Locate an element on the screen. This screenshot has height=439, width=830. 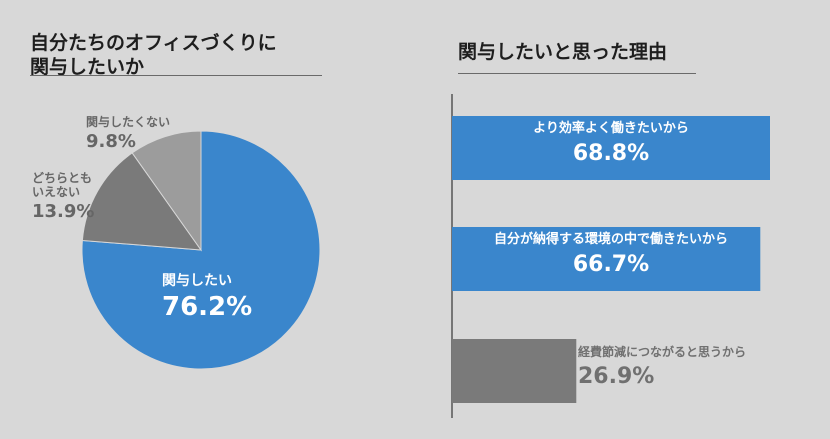
bar-category-cost: 経費節減につながると思うから is located at coordinates (662, 352).